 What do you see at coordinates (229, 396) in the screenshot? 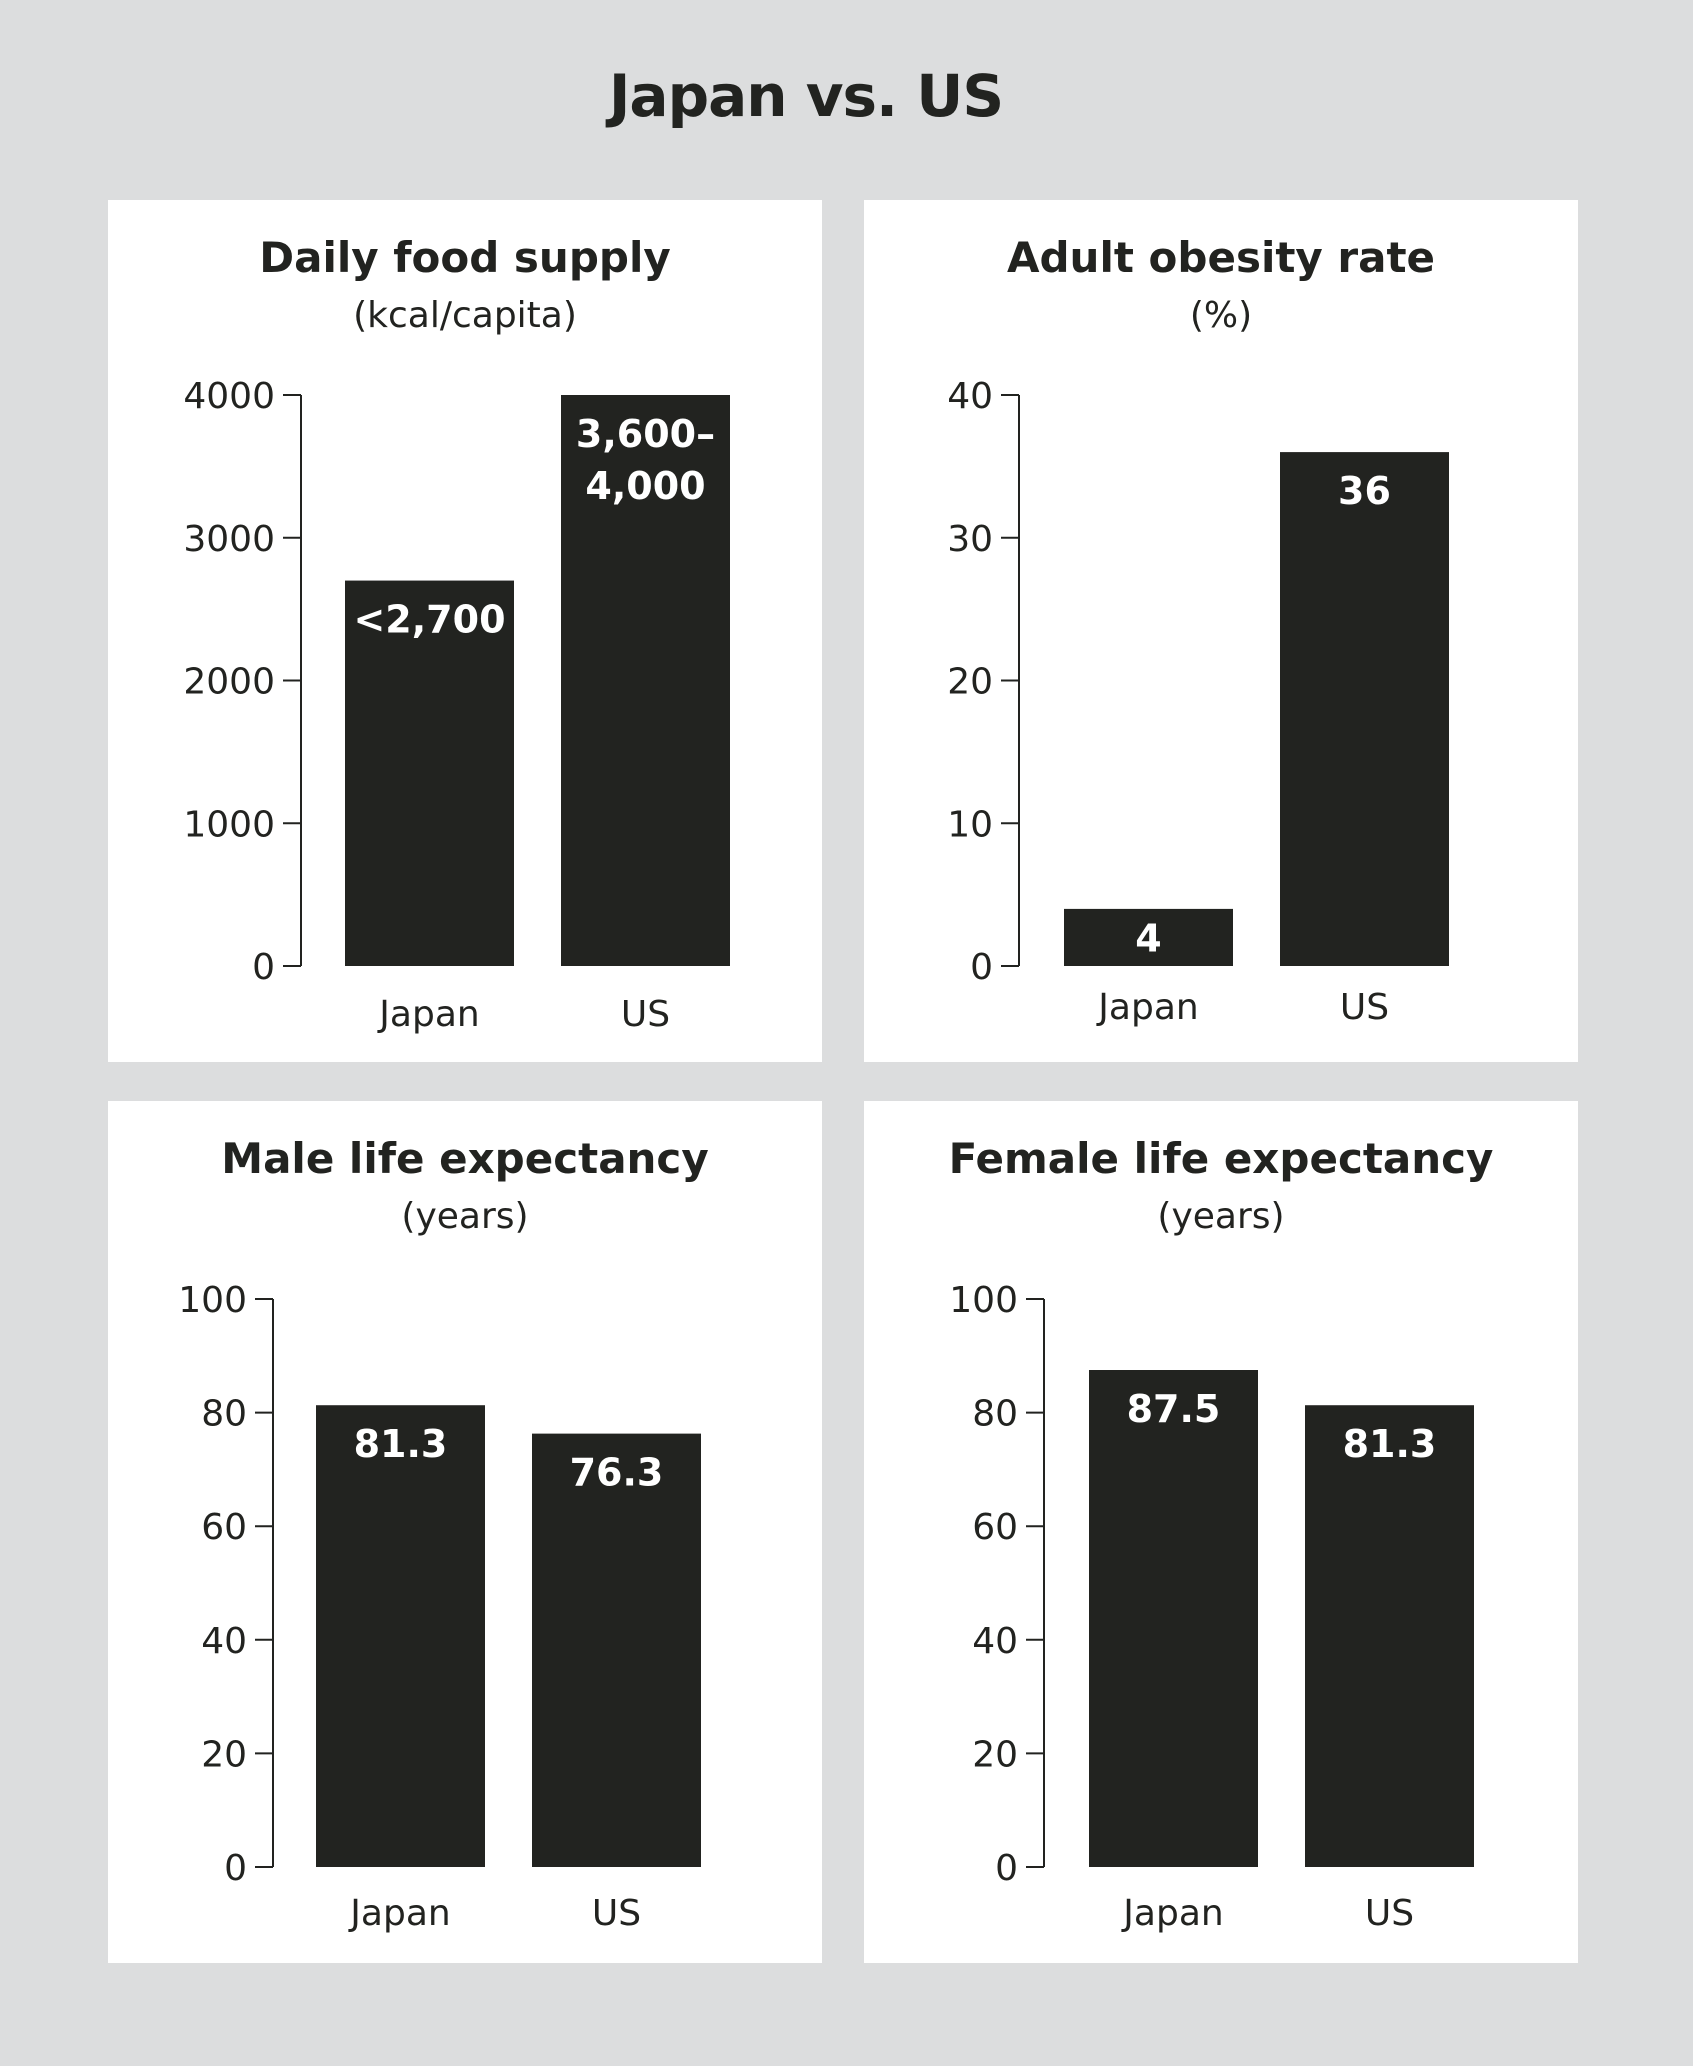
I see `y-tick-label: 4000` at bounding box center [229, 396].